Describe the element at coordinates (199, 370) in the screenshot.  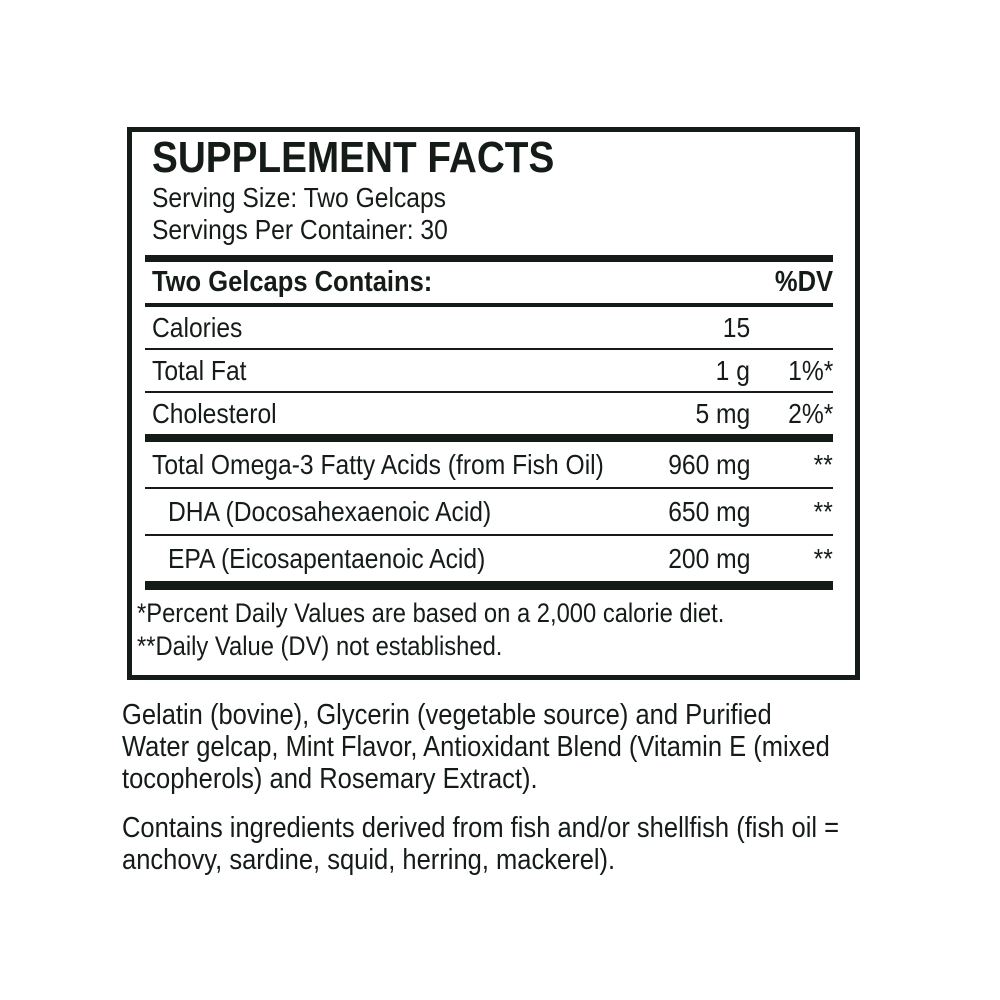
I see `row-name: Total Fat` at that location.